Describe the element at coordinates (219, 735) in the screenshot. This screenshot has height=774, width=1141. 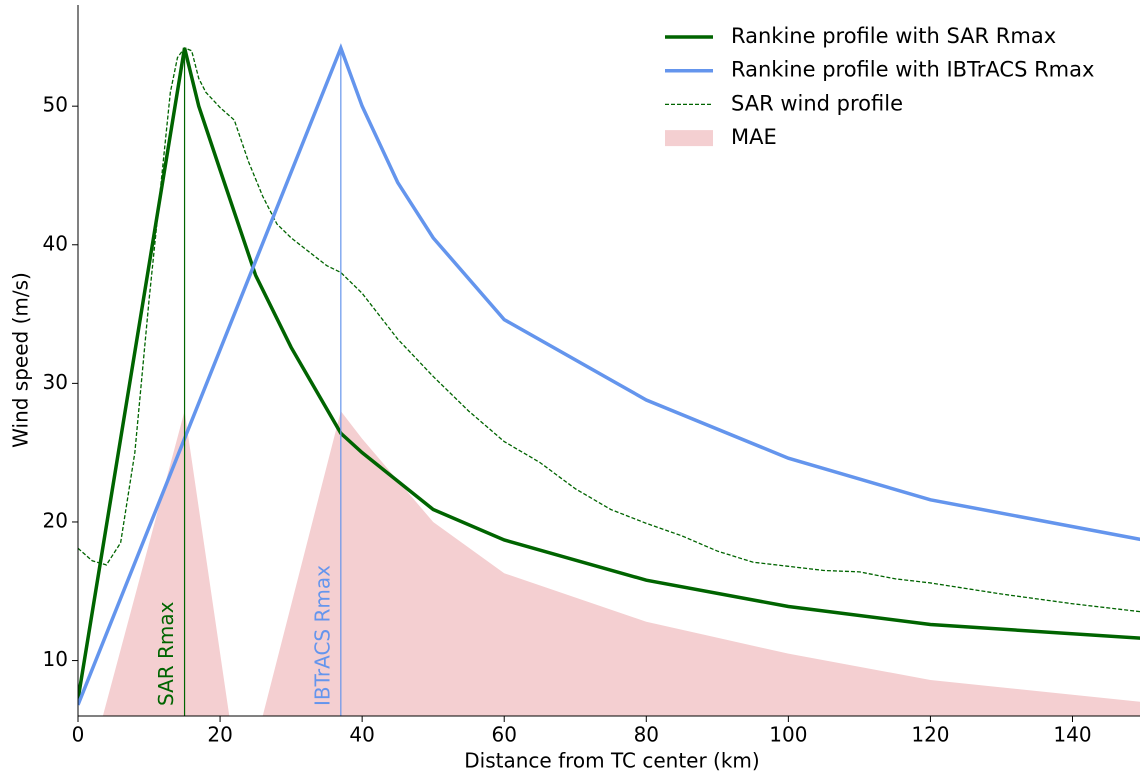
I see `x-tick-label: 20` at that location.